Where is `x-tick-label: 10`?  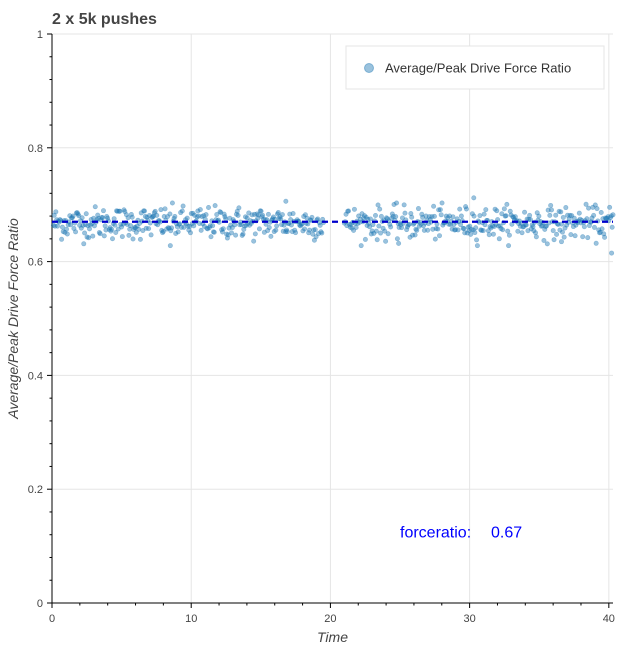
x-tick-label: 10 is located at coordinates (191, 619).